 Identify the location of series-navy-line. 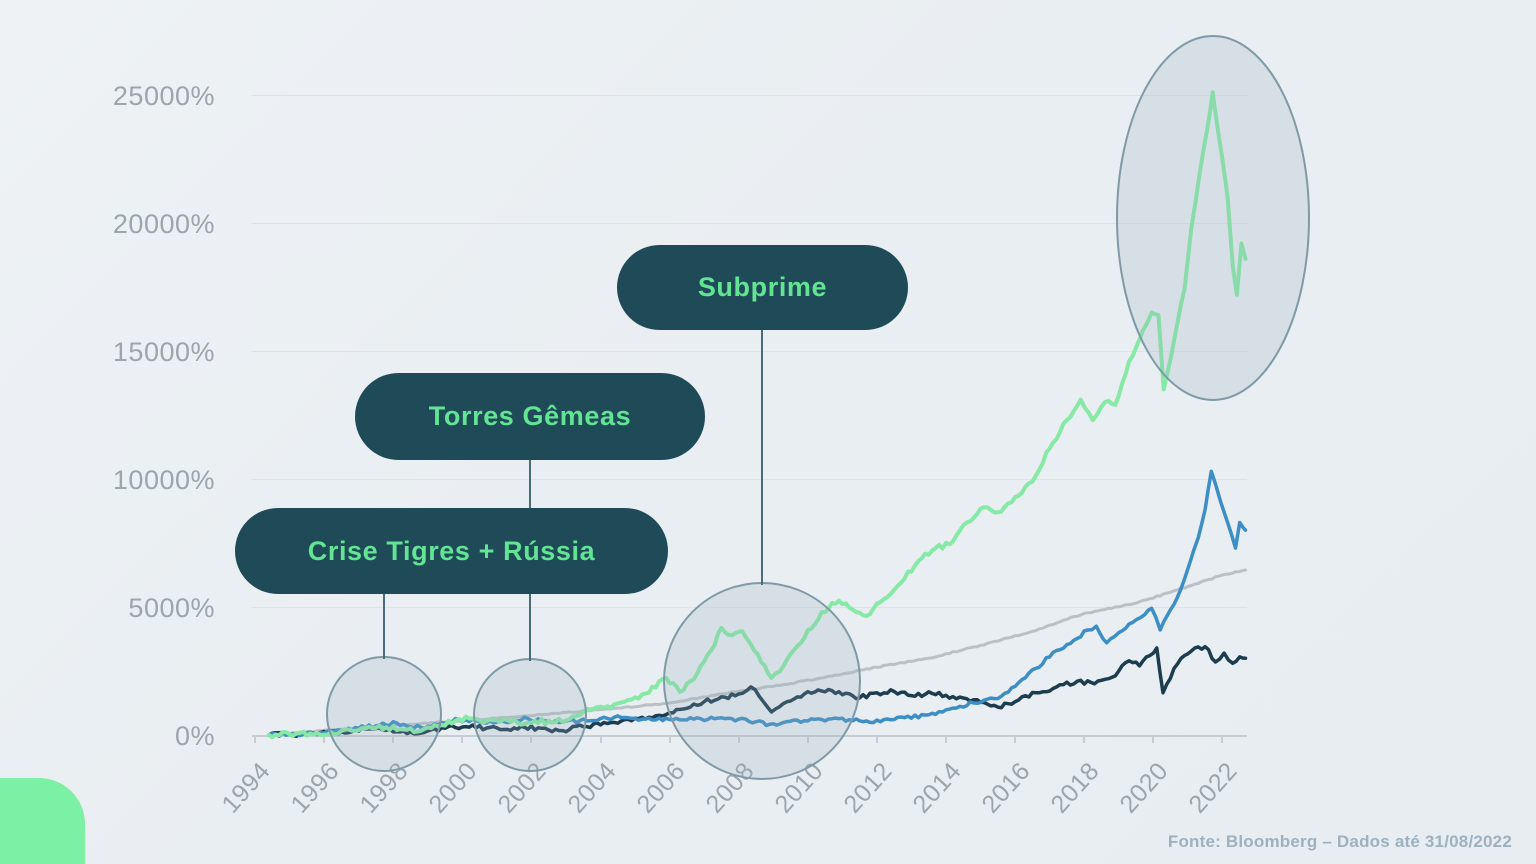
(757, 691).